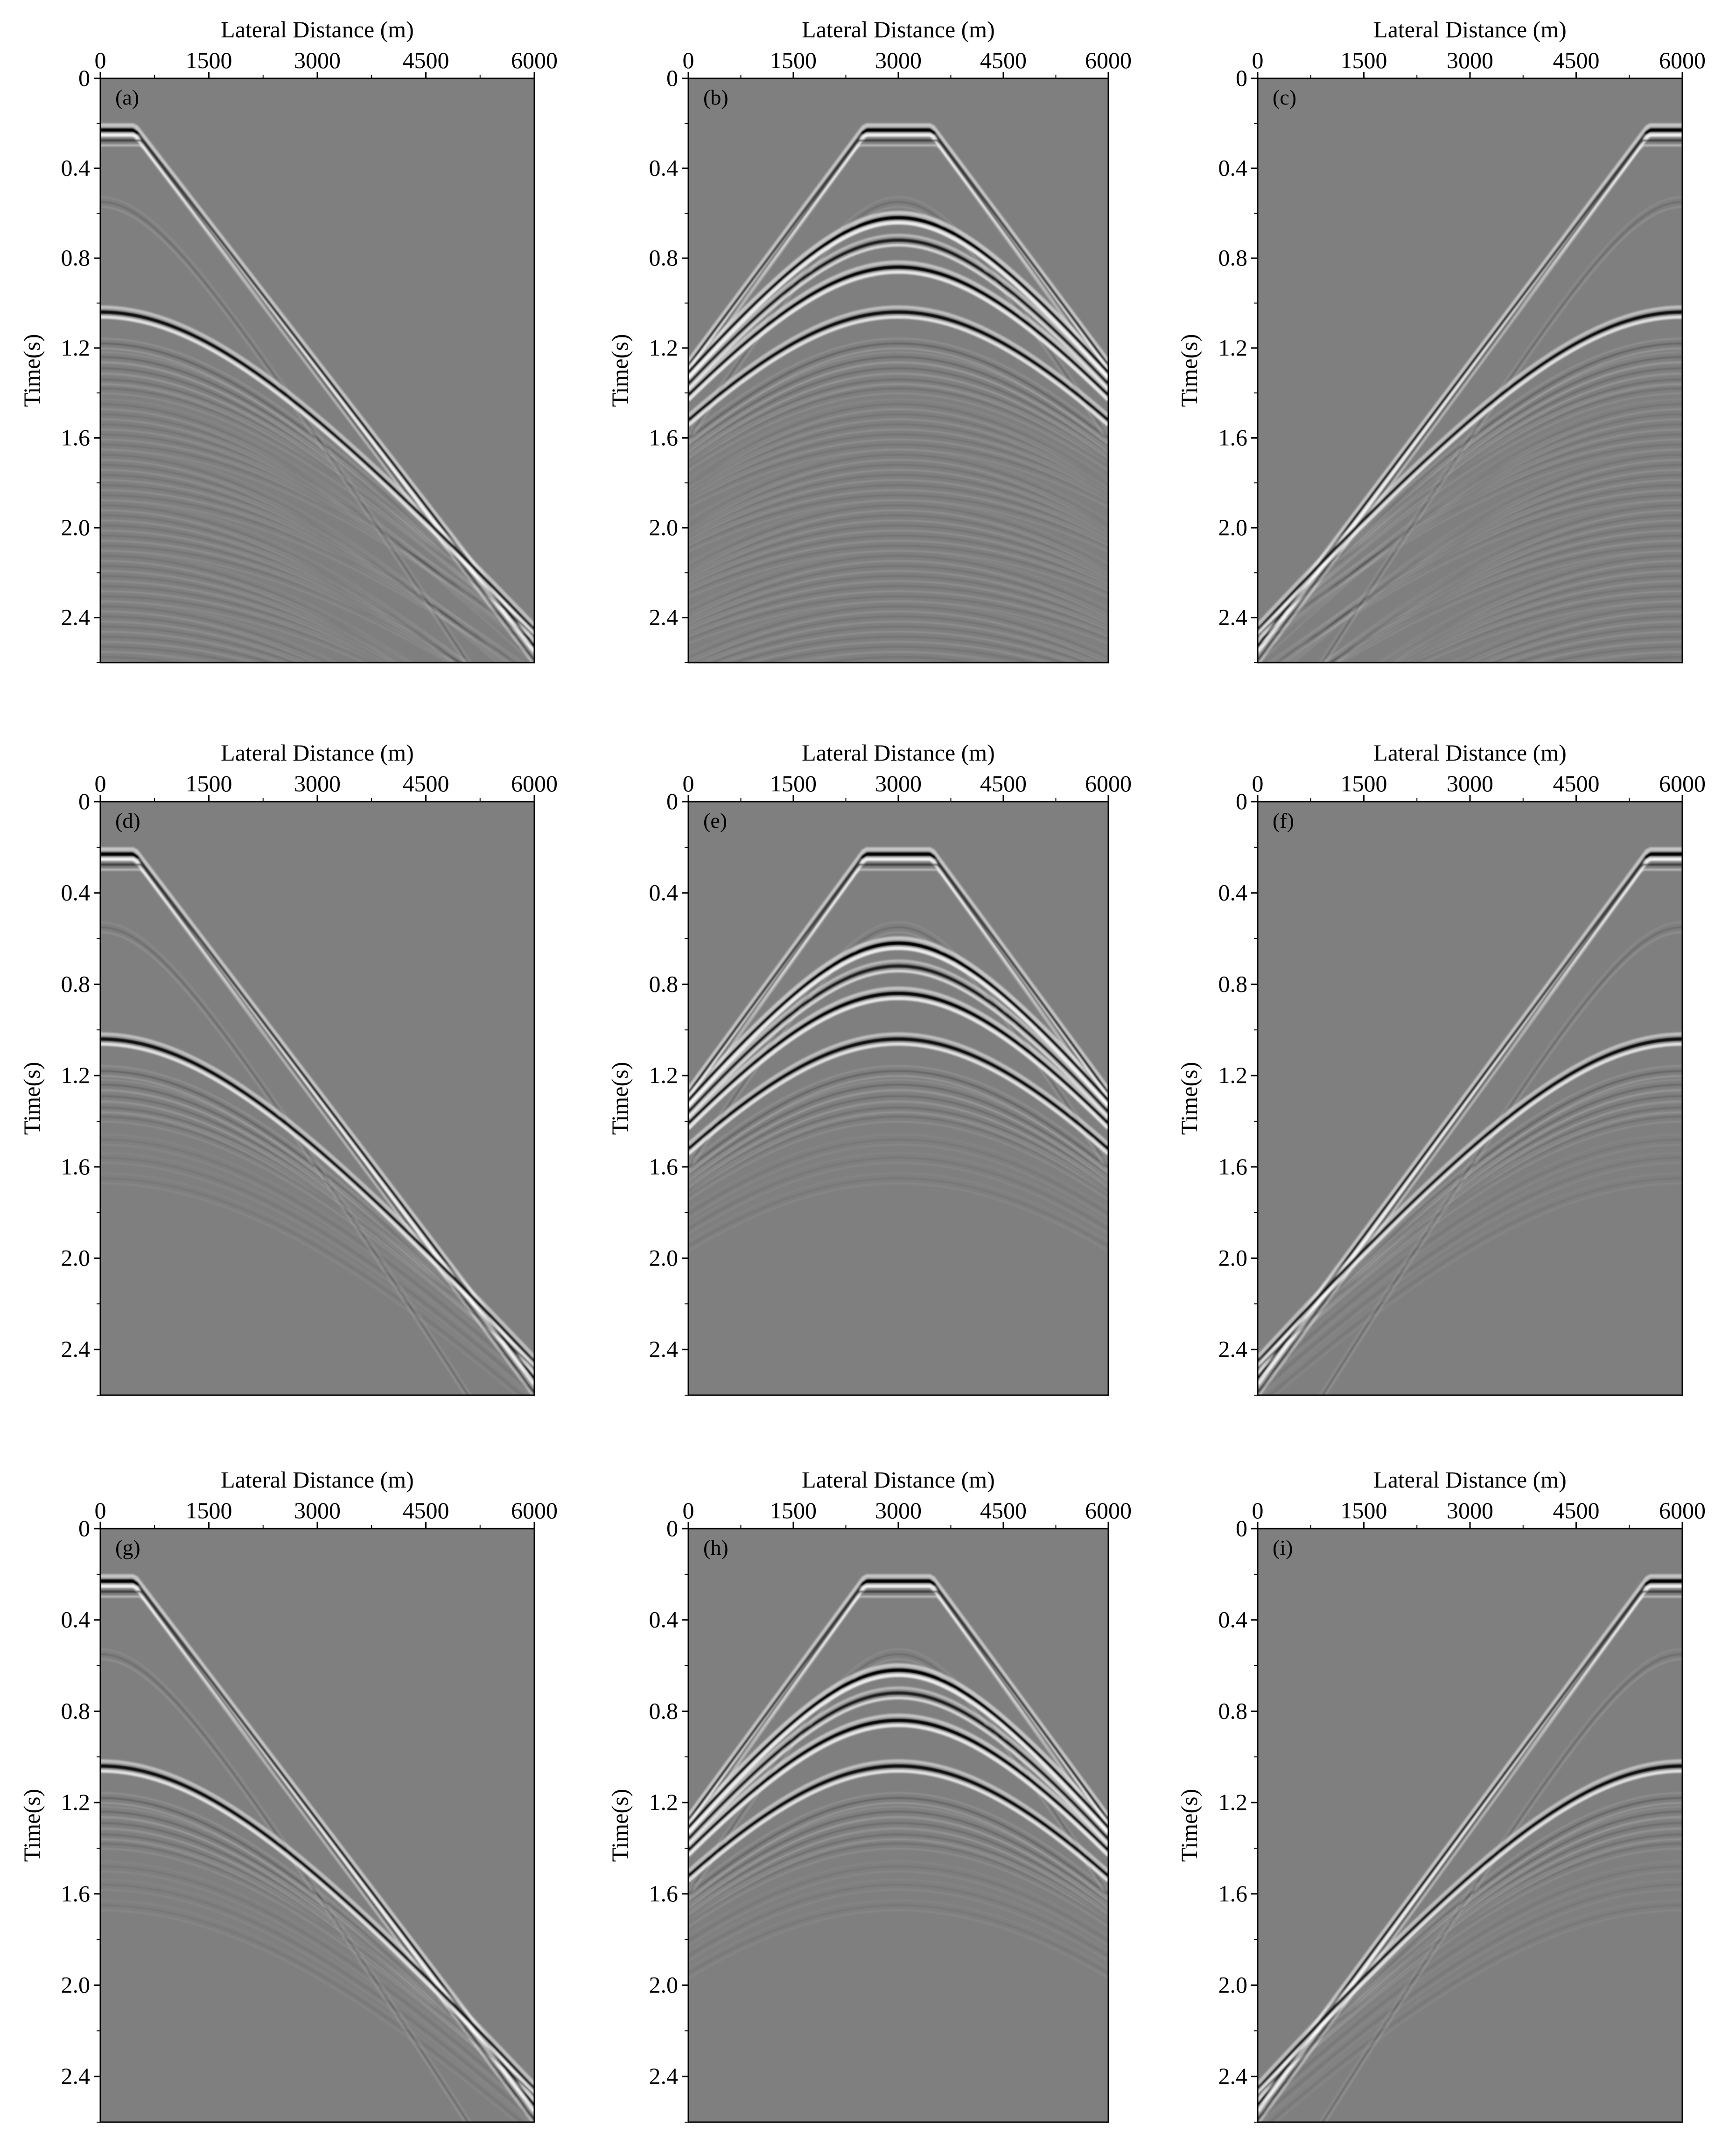 This screenshot has height=2152, width=1736. Describe the element at coordinates (1233, 617) in the screenshot. I see `y-tick-label: 2.4` at that location.